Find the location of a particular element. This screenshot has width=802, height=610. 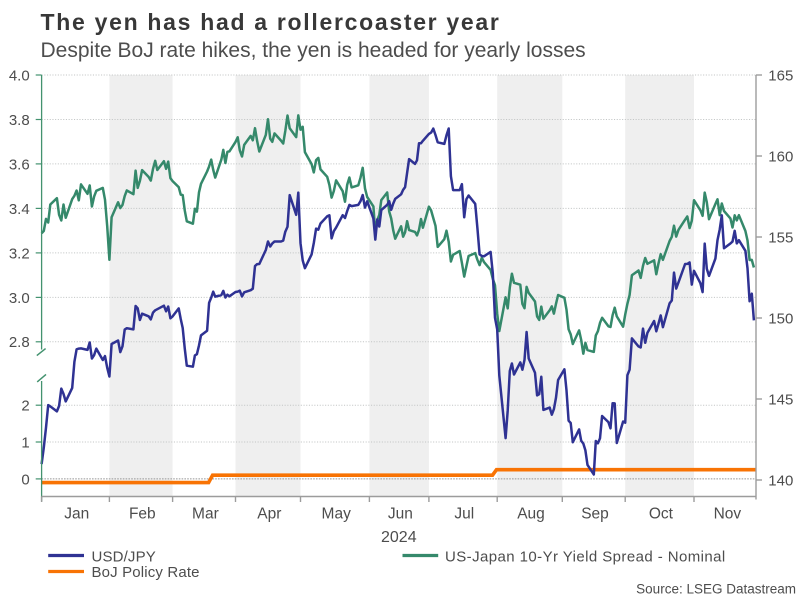

svg-text: Jul is located at coordinates (464, 513).